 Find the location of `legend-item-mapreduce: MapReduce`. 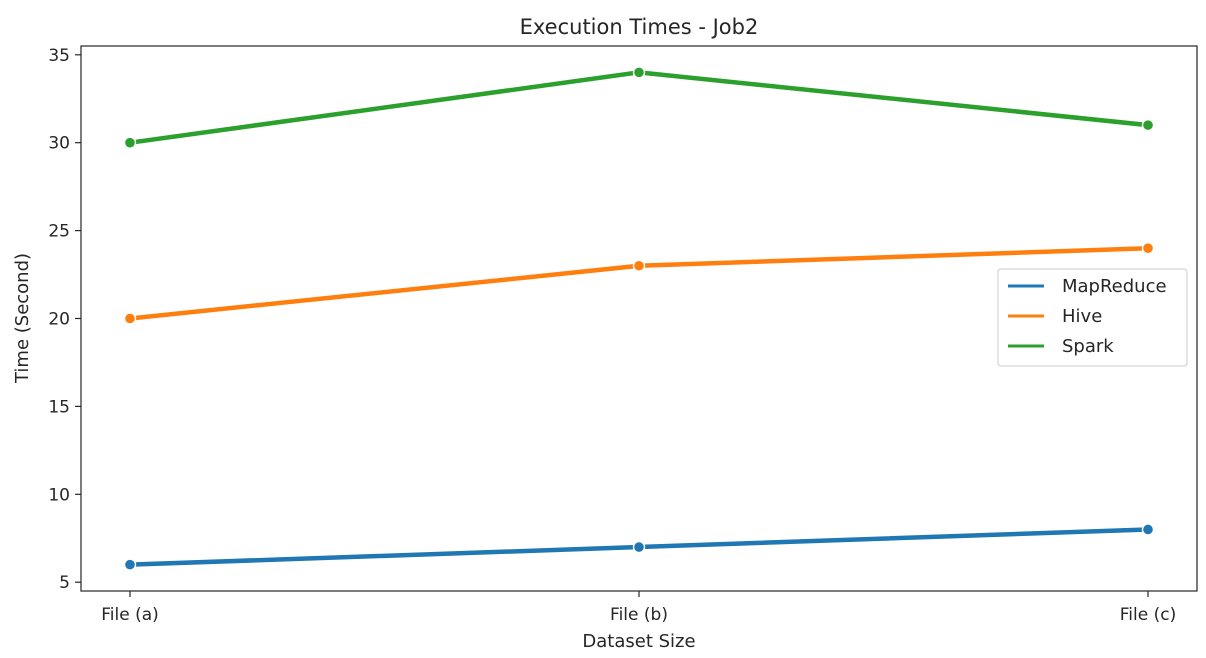

legend-item-mapreduce: MapReduce is located at coordinates (1087, 286).